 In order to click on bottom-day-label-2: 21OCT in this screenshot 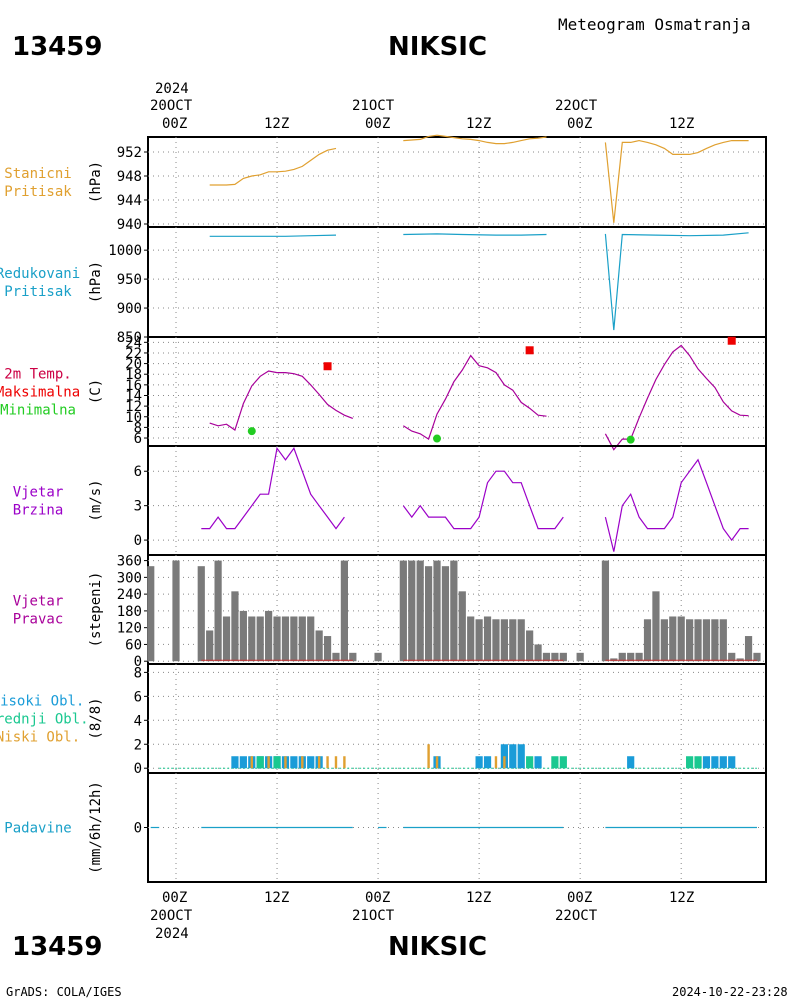, I will do `click(373, 916)`.